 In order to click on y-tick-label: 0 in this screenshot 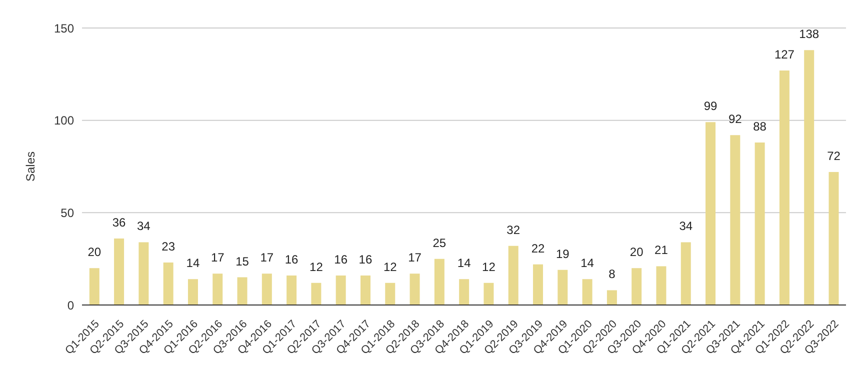, I will do `click(70, 305)`.